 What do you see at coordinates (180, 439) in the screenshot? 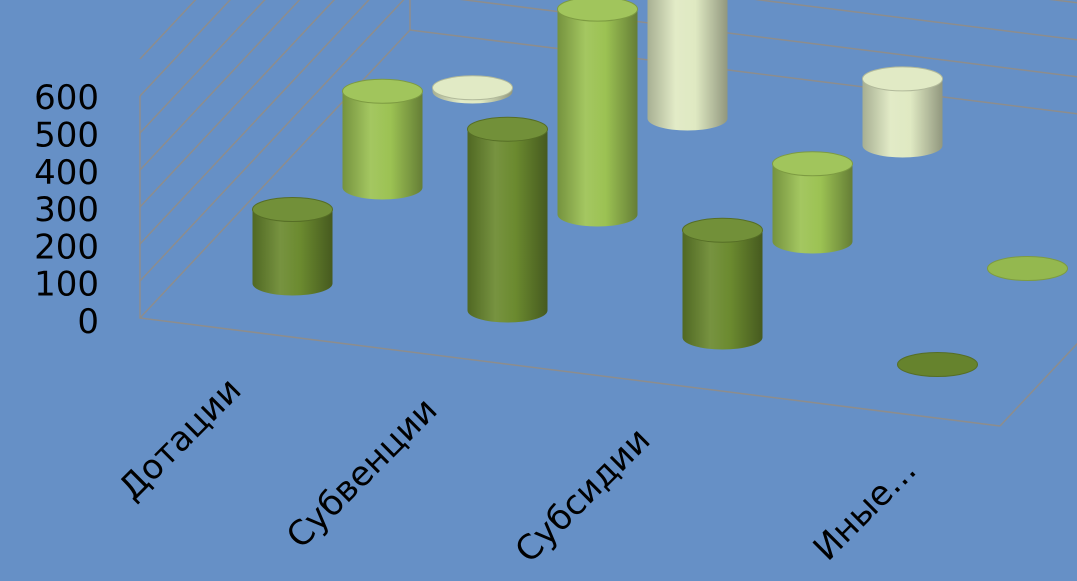
I see `x-tick-label: Дотации` at bounding box center [180, 439].